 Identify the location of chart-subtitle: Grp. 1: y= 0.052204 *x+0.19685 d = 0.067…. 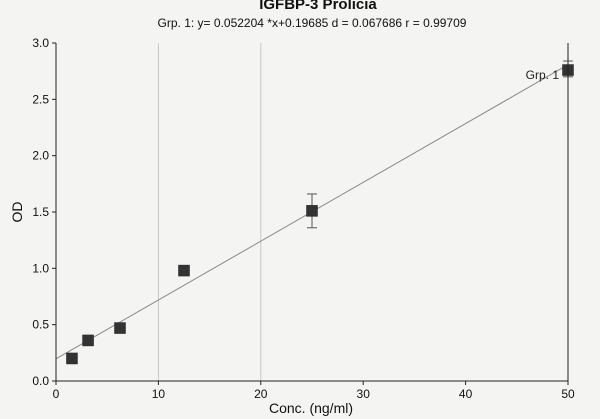
(312, 23).